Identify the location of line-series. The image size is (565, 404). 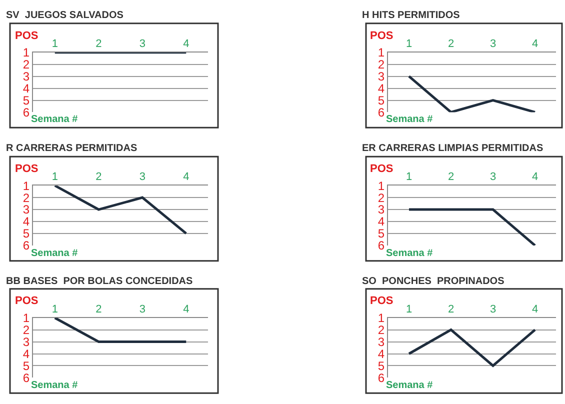
(121, 210).